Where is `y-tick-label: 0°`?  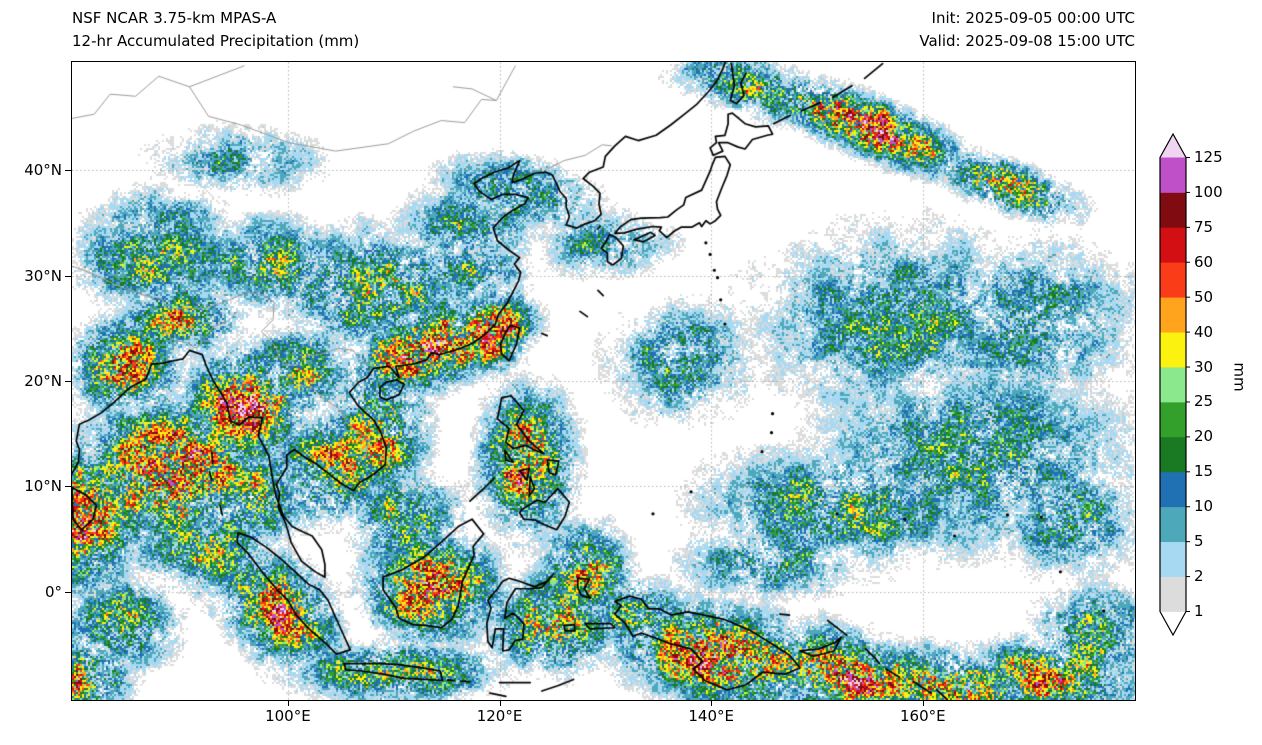
y-tick-label: 0° is located at coordinates (53, 591).